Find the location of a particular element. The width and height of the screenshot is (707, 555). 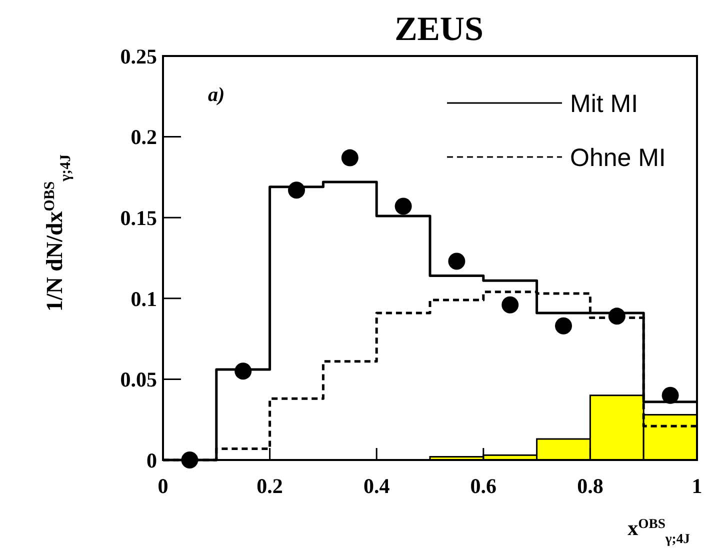

y-tick-label: 0 is located at coordinates (151, 460).